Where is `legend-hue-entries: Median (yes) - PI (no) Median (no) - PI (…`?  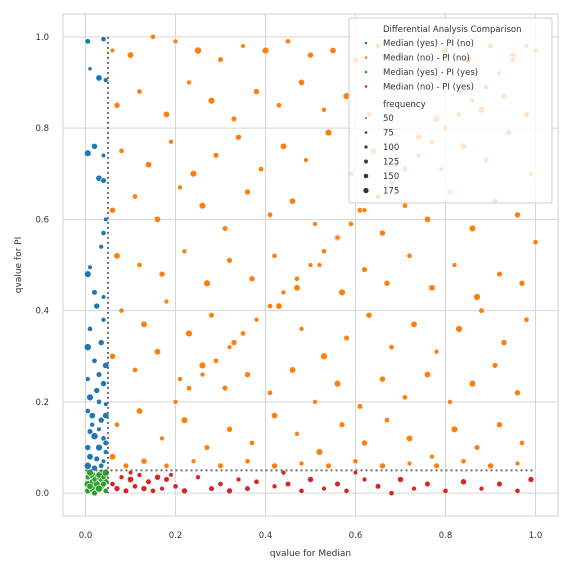 legend-hue-entries: Median (yes) - PI (no) Median (no) - PI (… is located at coordinates (421, 66).